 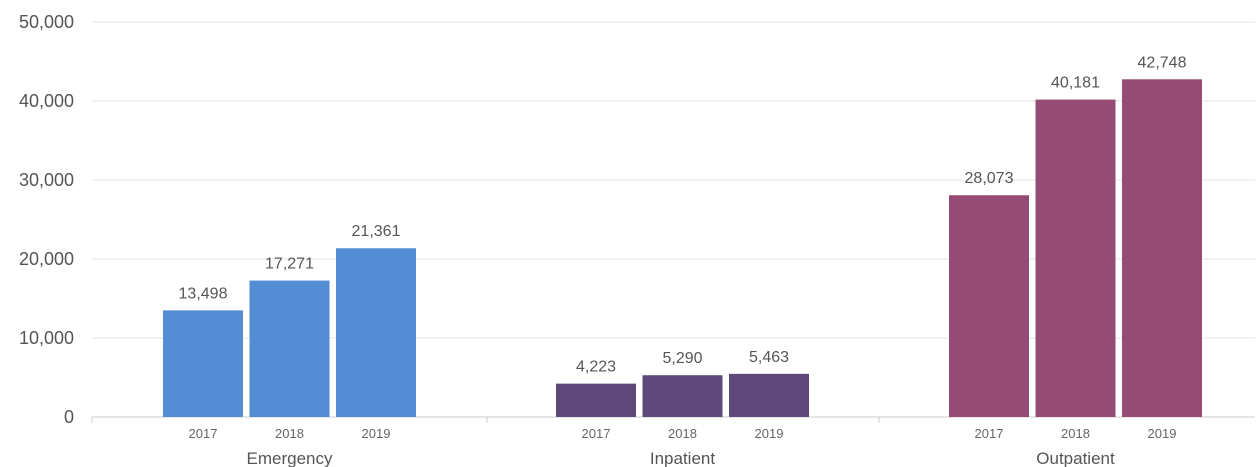 I want to click on data-label: 5,290, so click(x=682, y=358).